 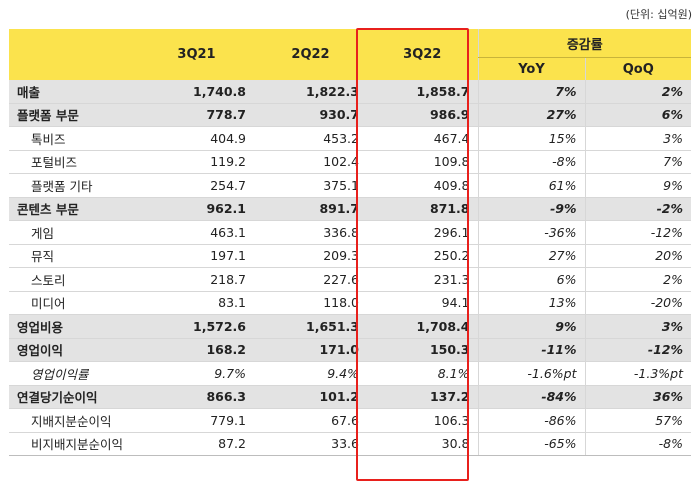 I want to click on cell-3q22: 106.3, so click(x=422, y=420).